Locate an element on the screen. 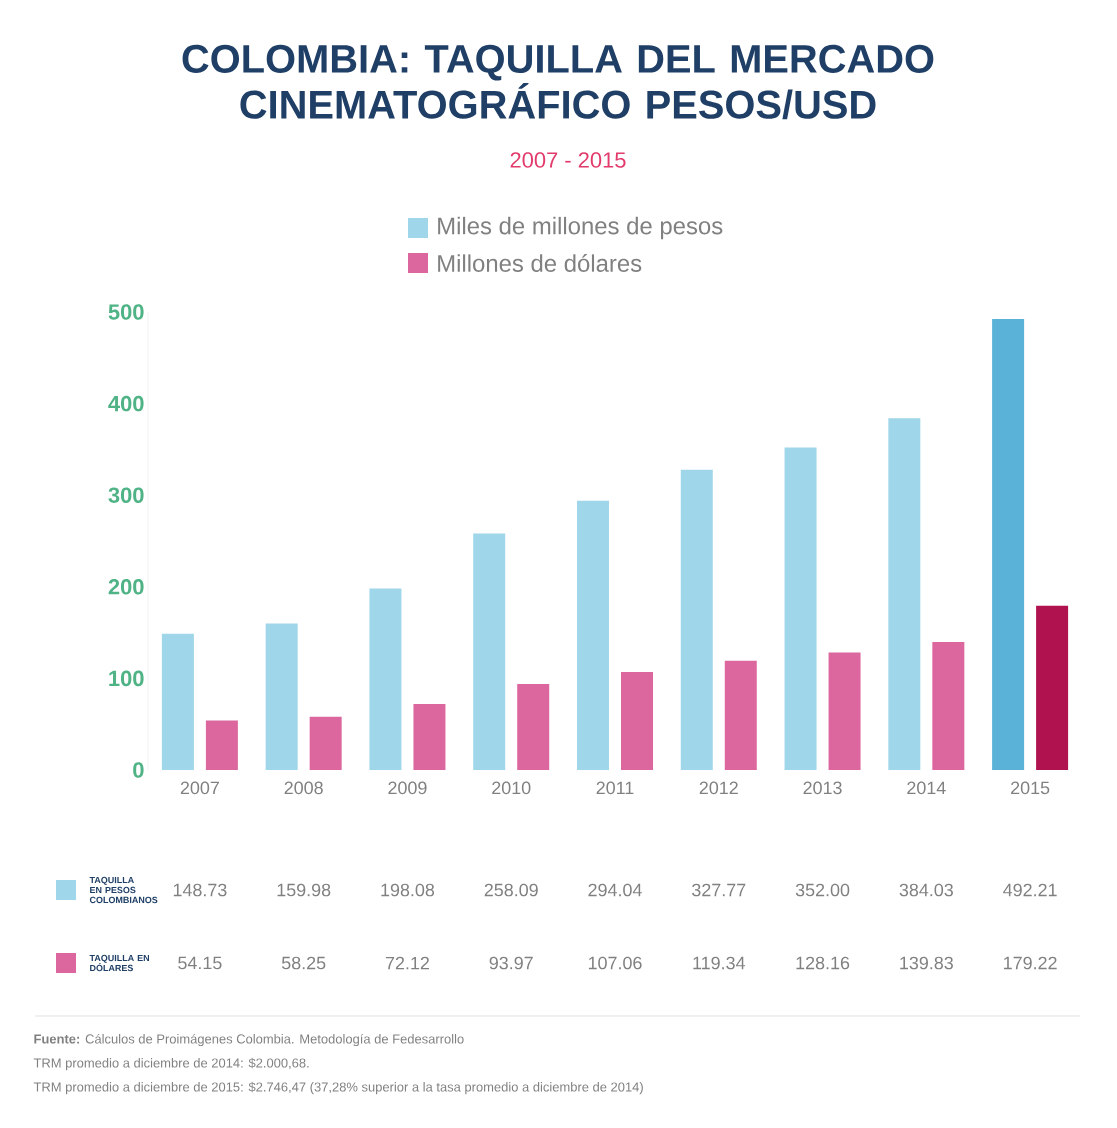 This screenshot has height=1128, width=1117. data-label: 384.03 is located at coordinates (926, 890).